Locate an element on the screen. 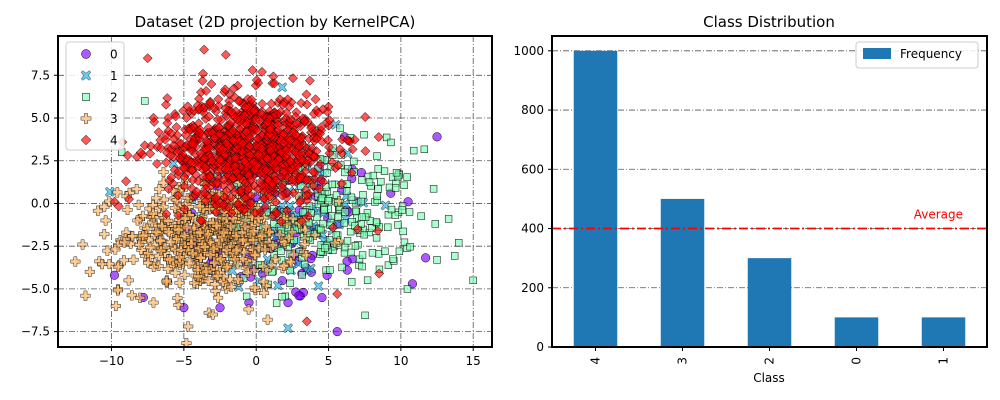 Image resolution: width=1000 pixels, height=400 pixels. bar-y-tick-label: 200 is located at coordinates (532, 288).